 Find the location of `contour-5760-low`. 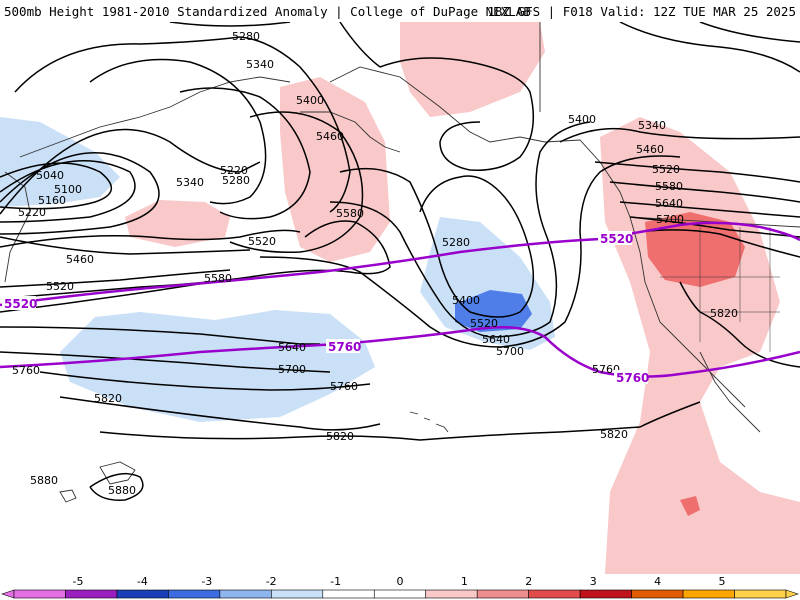

contour-5760-low is located at coordinates (205, 381).